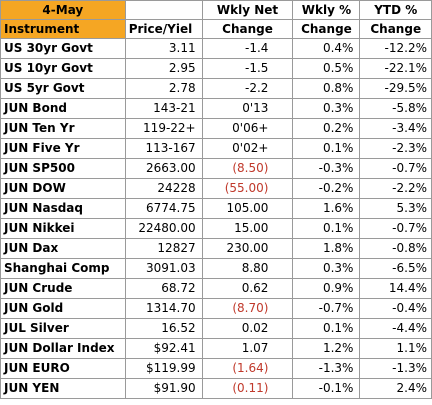 The height and width of the screenshot is (405, 432). Describe the element at coordinates (395, 108) in the screenshot. I see `ytd-pct-change-cell: -5.8%` at that location.